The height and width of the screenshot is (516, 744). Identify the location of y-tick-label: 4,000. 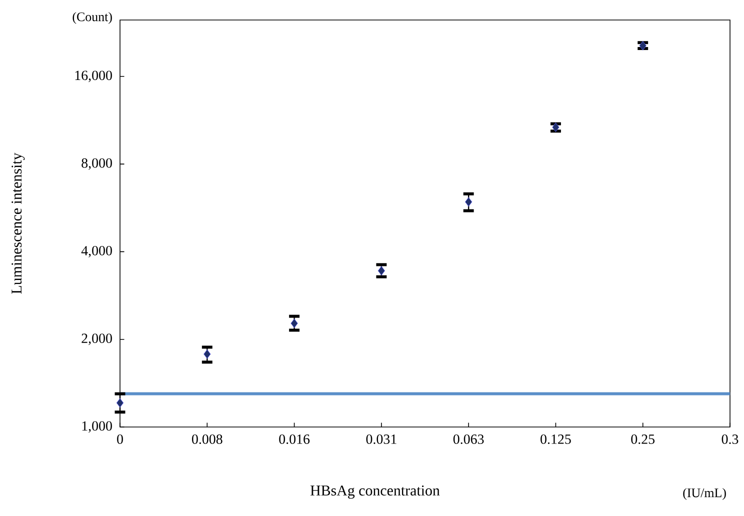
(96, 252).